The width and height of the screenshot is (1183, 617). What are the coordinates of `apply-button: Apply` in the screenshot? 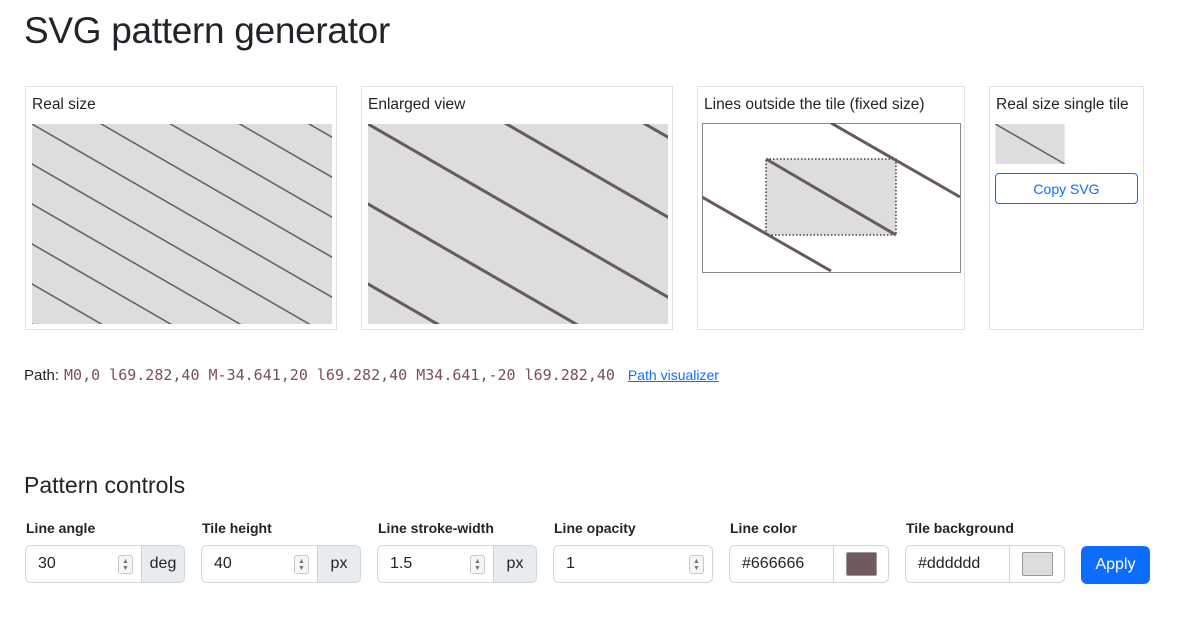 It's located at (1115, 565).